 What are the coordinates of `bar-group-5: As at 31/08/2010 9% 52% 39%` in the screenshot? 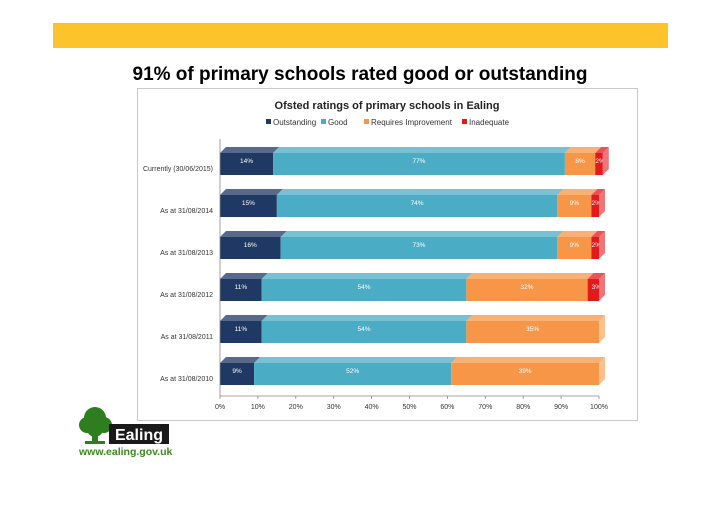 It's located at (382, 371).